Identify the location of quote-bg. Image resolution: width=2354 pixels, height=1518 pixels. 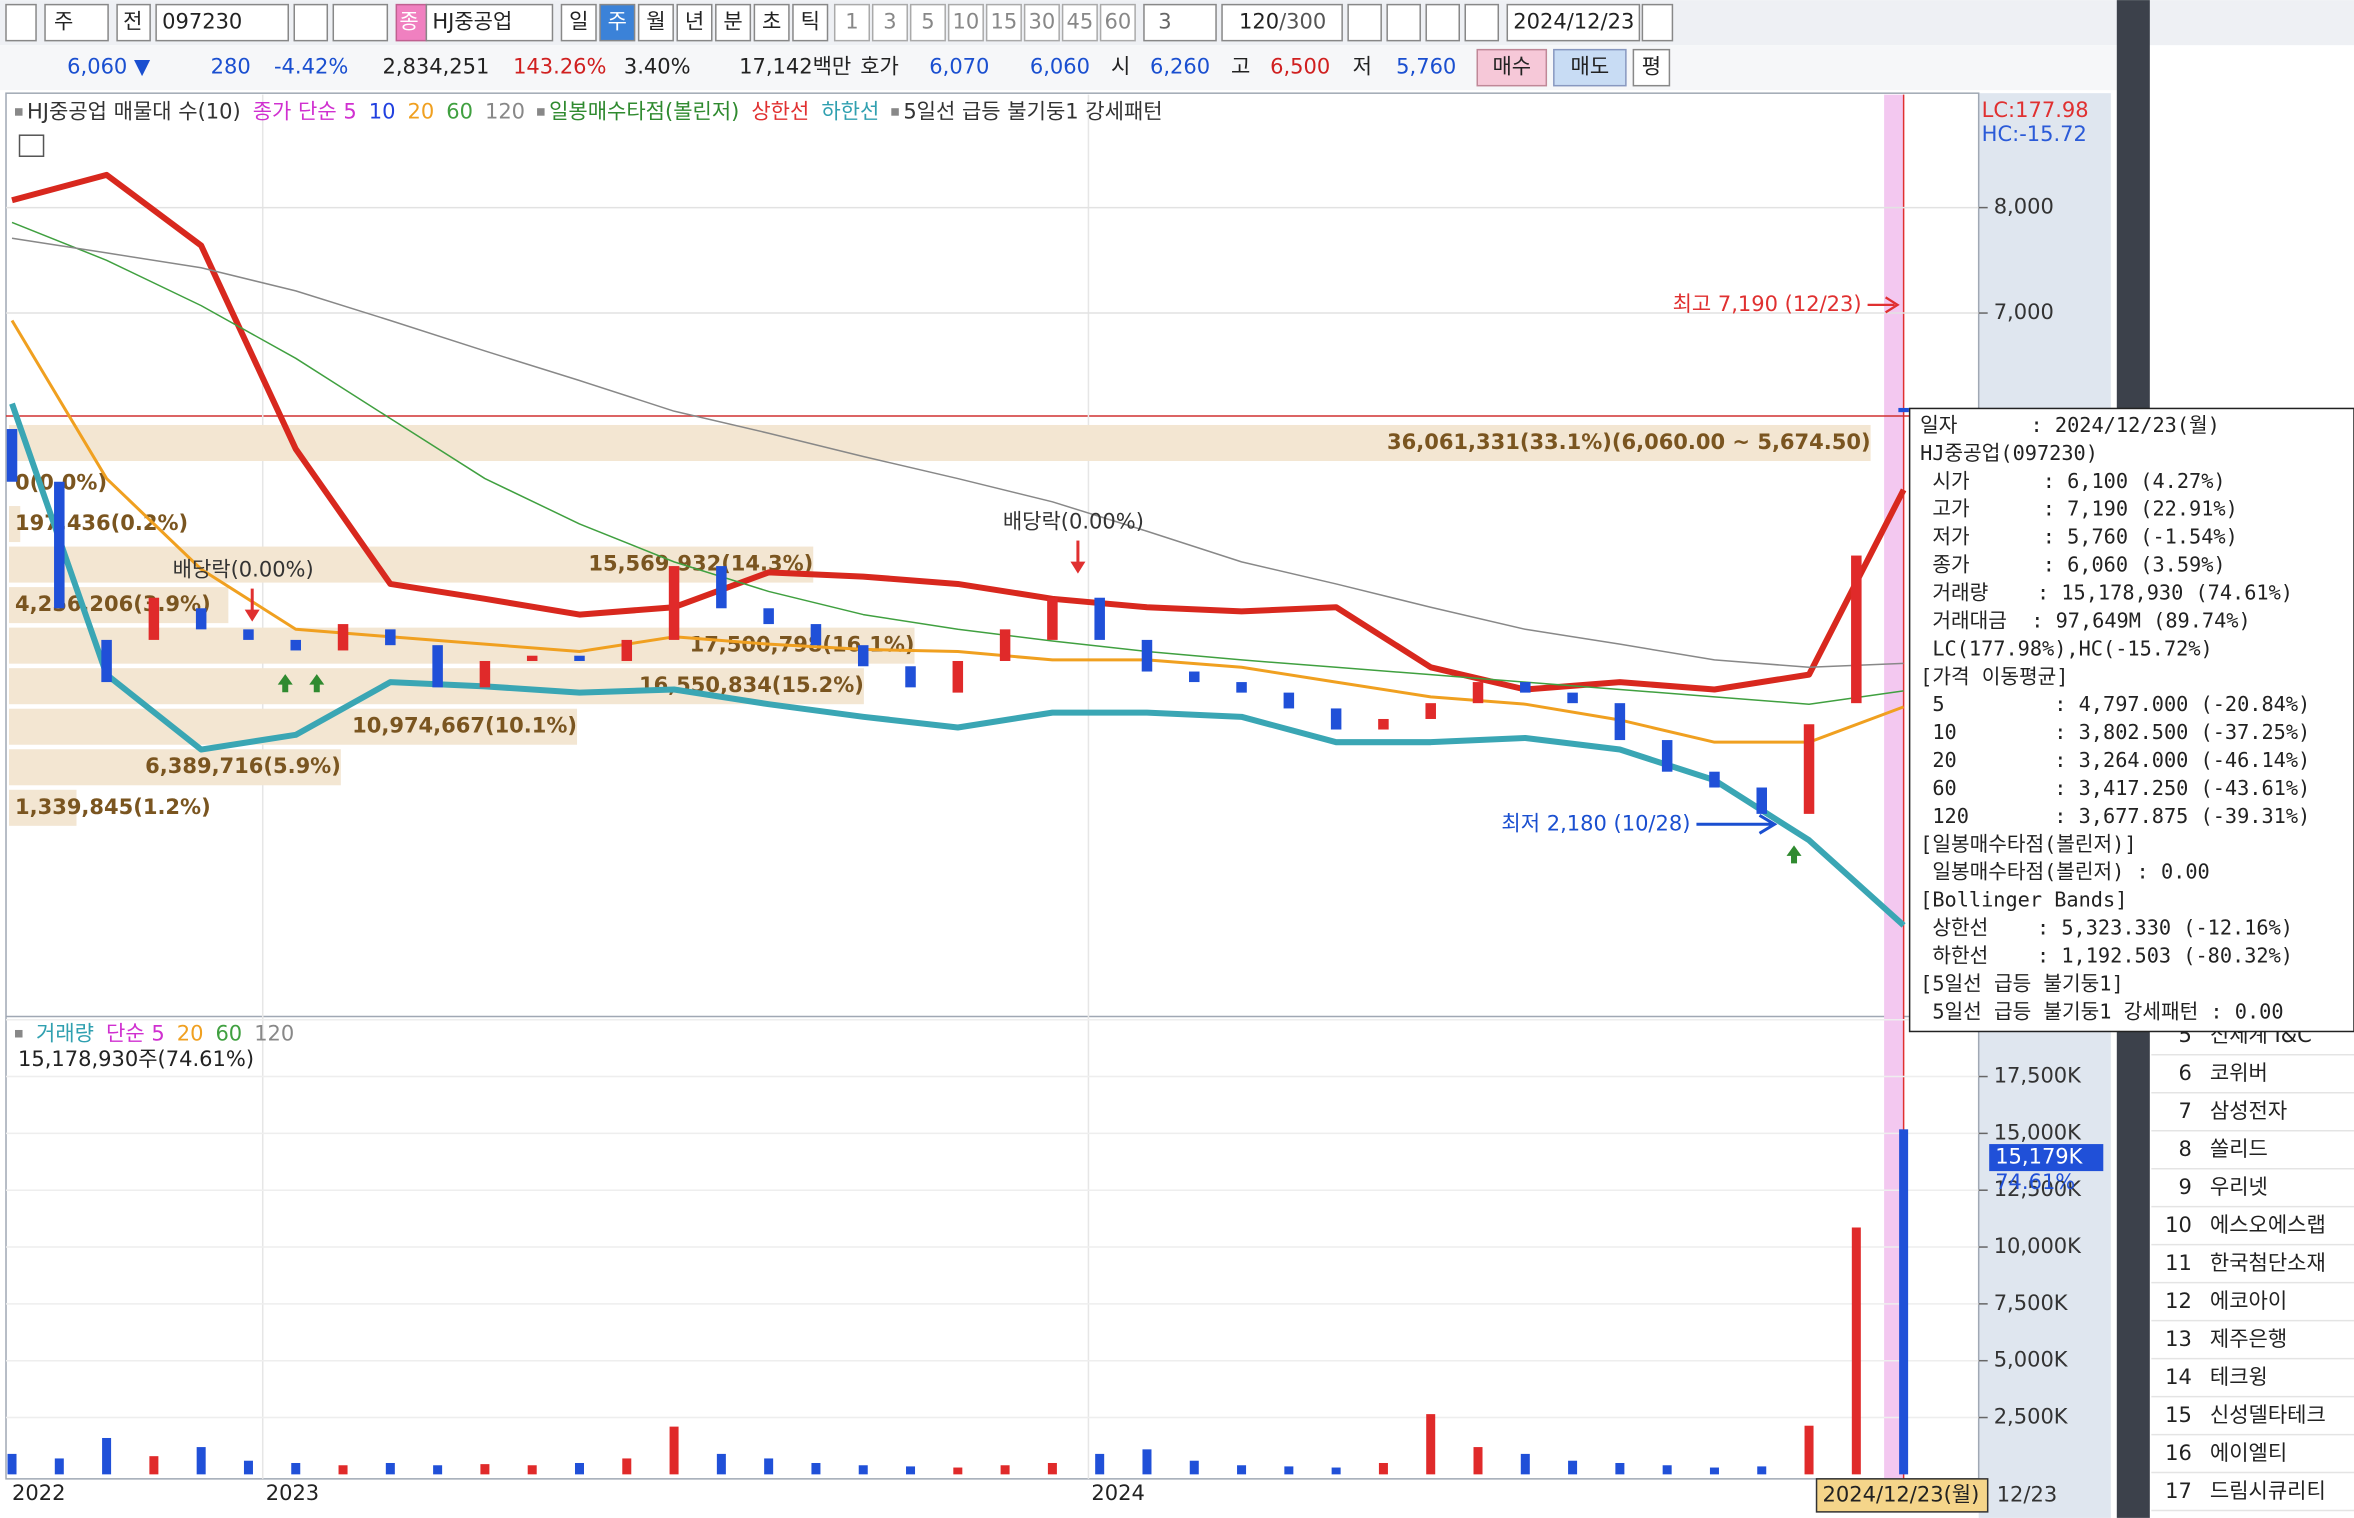
(1058, 68).